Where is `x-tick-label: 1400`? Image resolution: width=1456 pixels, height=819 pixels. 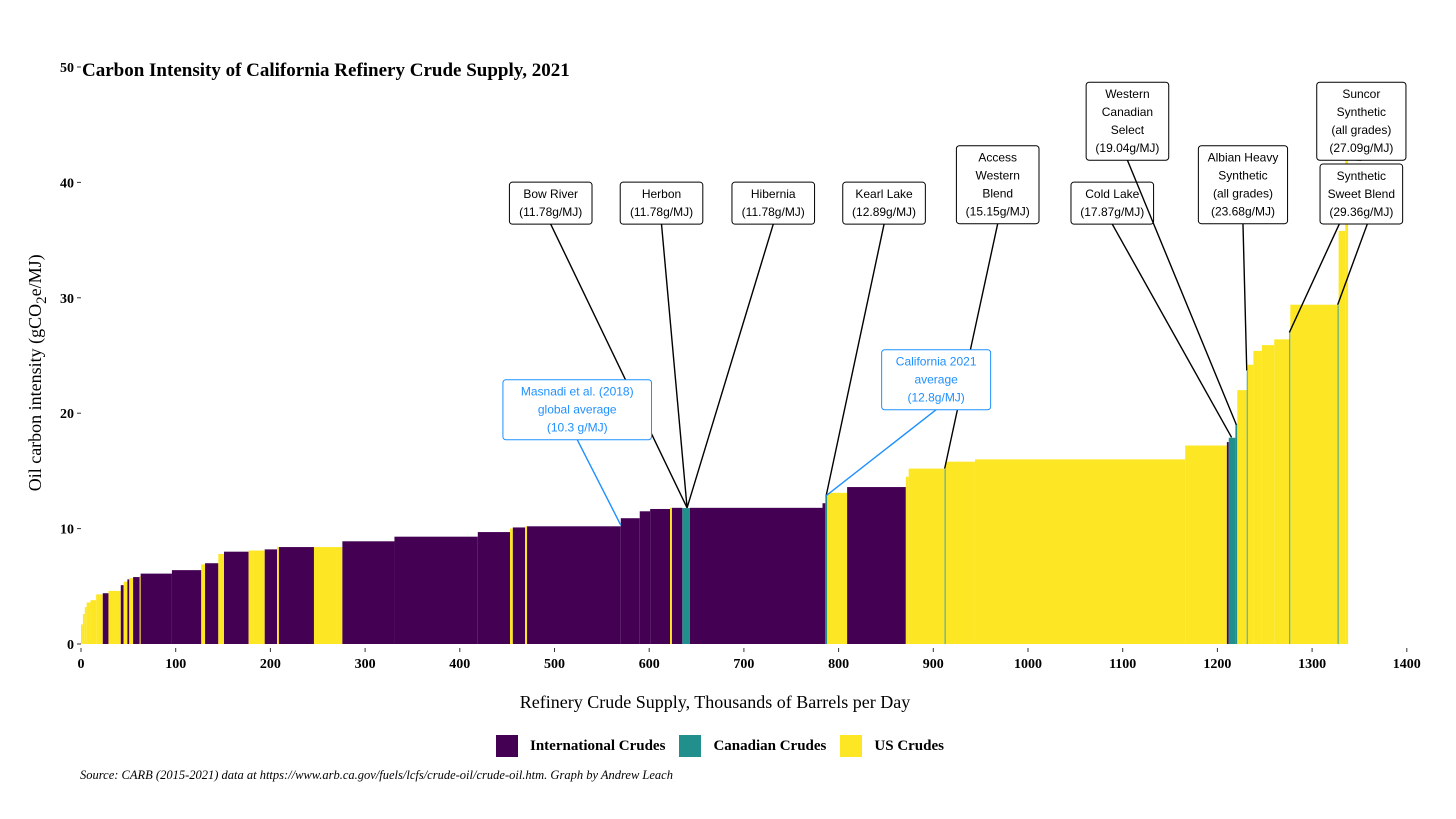 x-tick-label: 1400 is located at coordinates (1407, 664).